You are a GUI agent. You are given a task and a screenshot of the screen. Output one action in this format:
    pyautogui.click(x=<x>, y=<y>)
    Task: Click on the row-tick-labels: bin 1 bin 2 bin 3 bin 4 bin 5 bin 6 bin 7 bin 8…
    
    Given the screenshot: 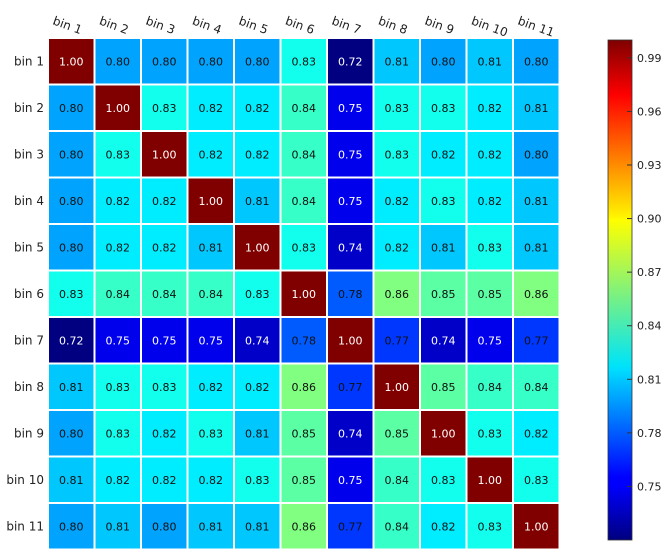 What is the action you would take?
    pyautogui.click(x=25, y=293)
    